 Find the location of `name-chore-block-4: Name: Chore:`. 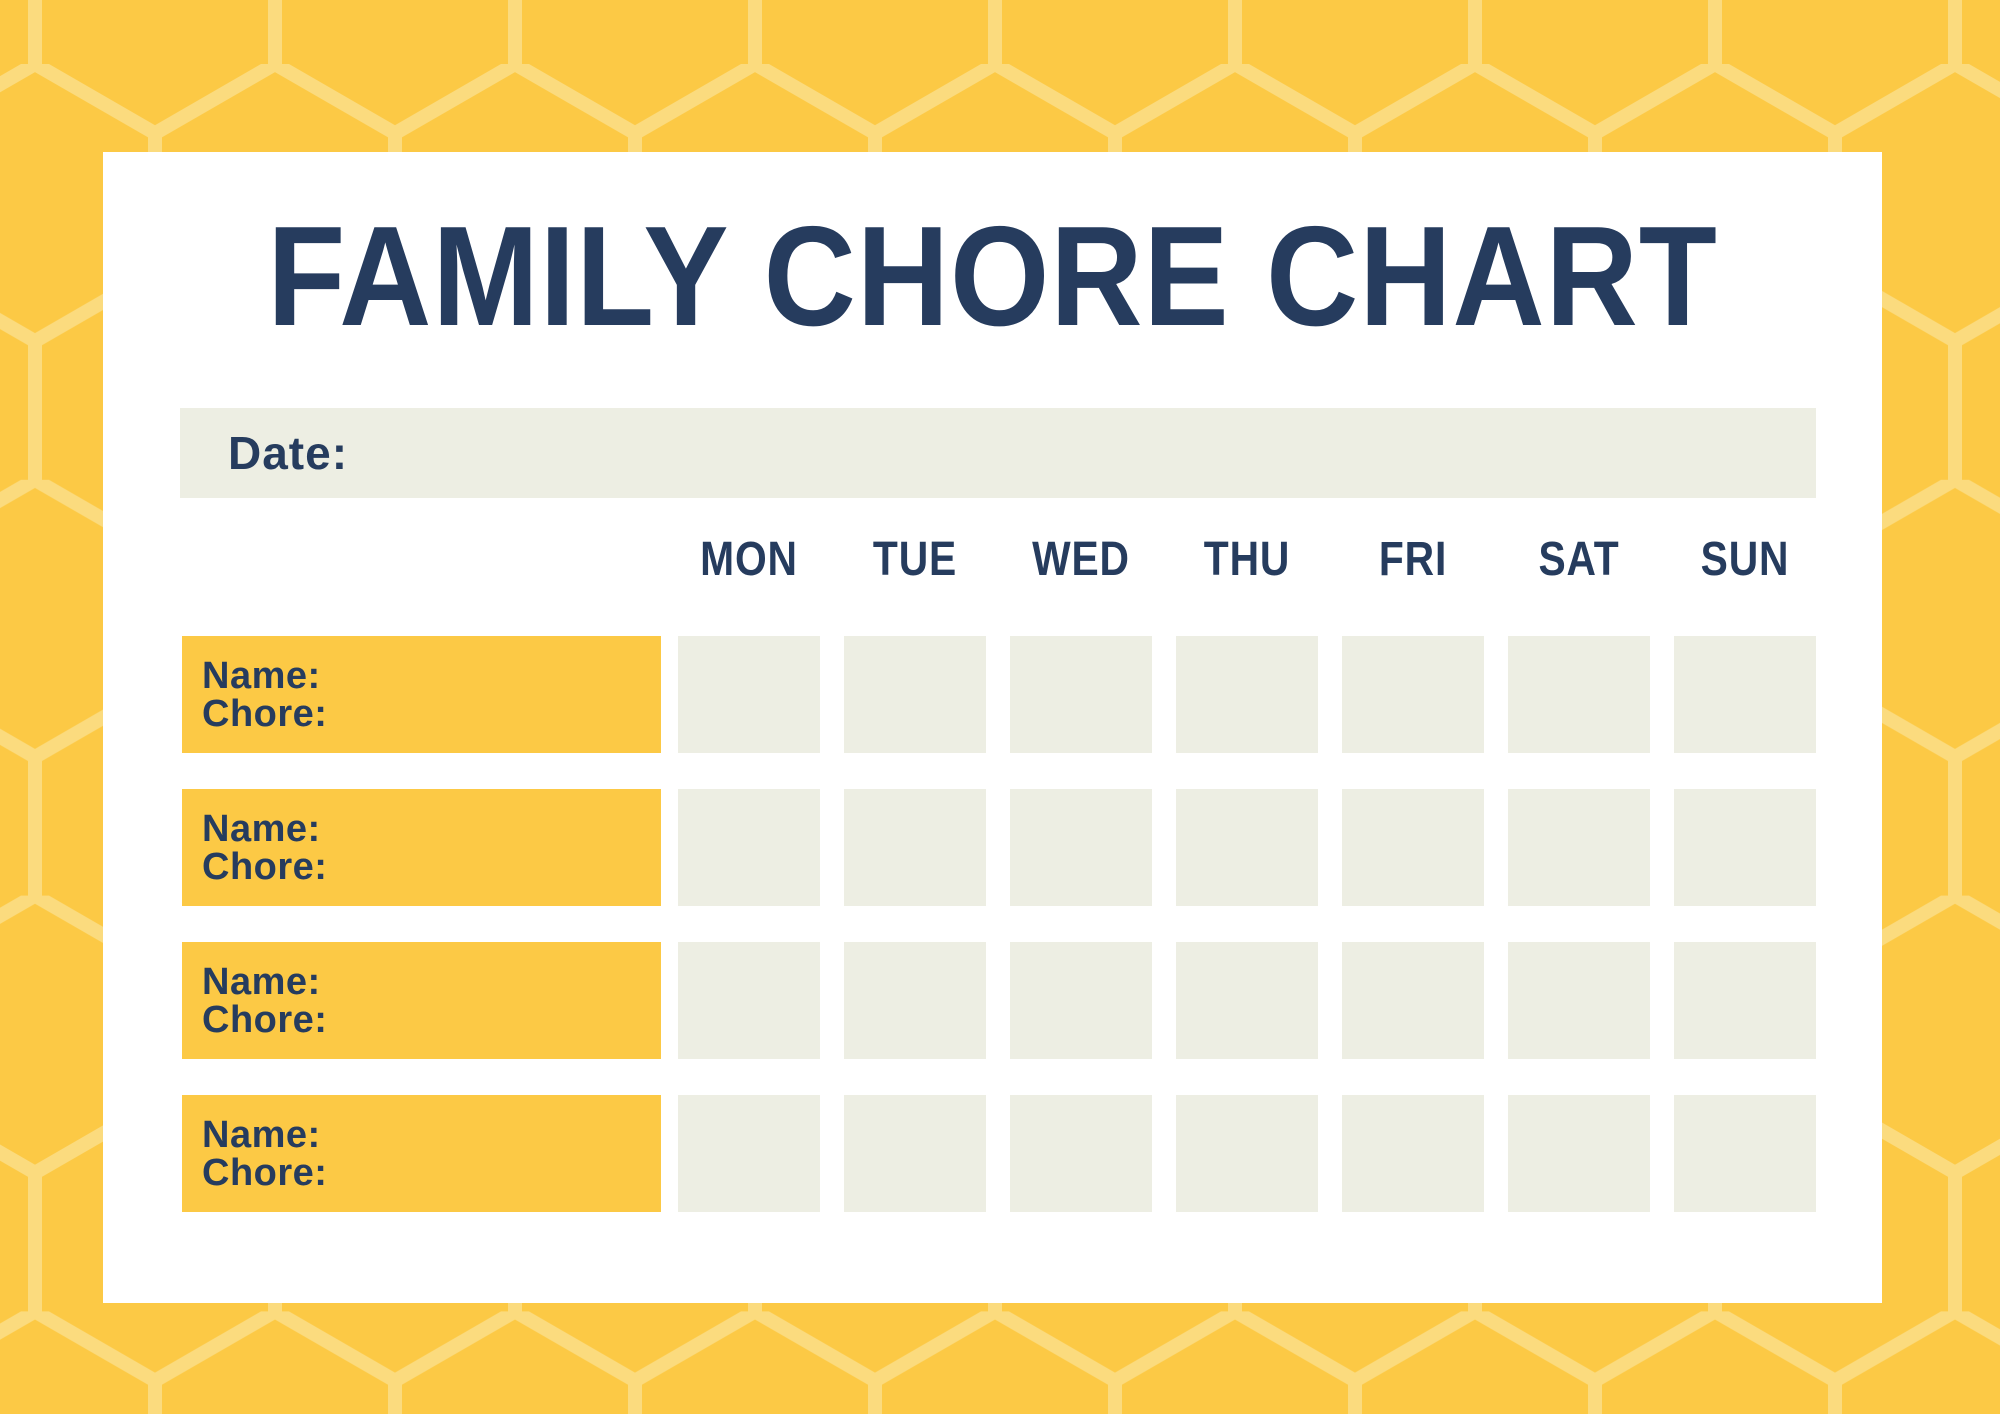

name-chore-block-4: Name: Chore: is located at coordinates (421, 1153).